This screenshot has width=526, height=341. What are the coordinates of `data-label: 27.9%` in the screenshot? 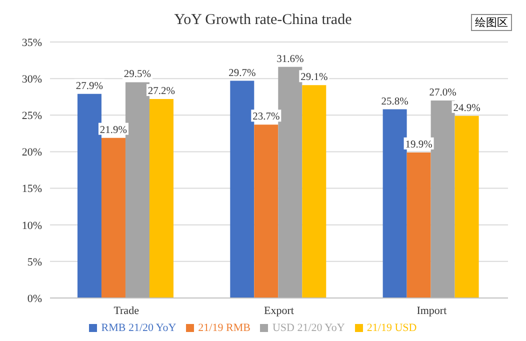 It's located at (90, 86).